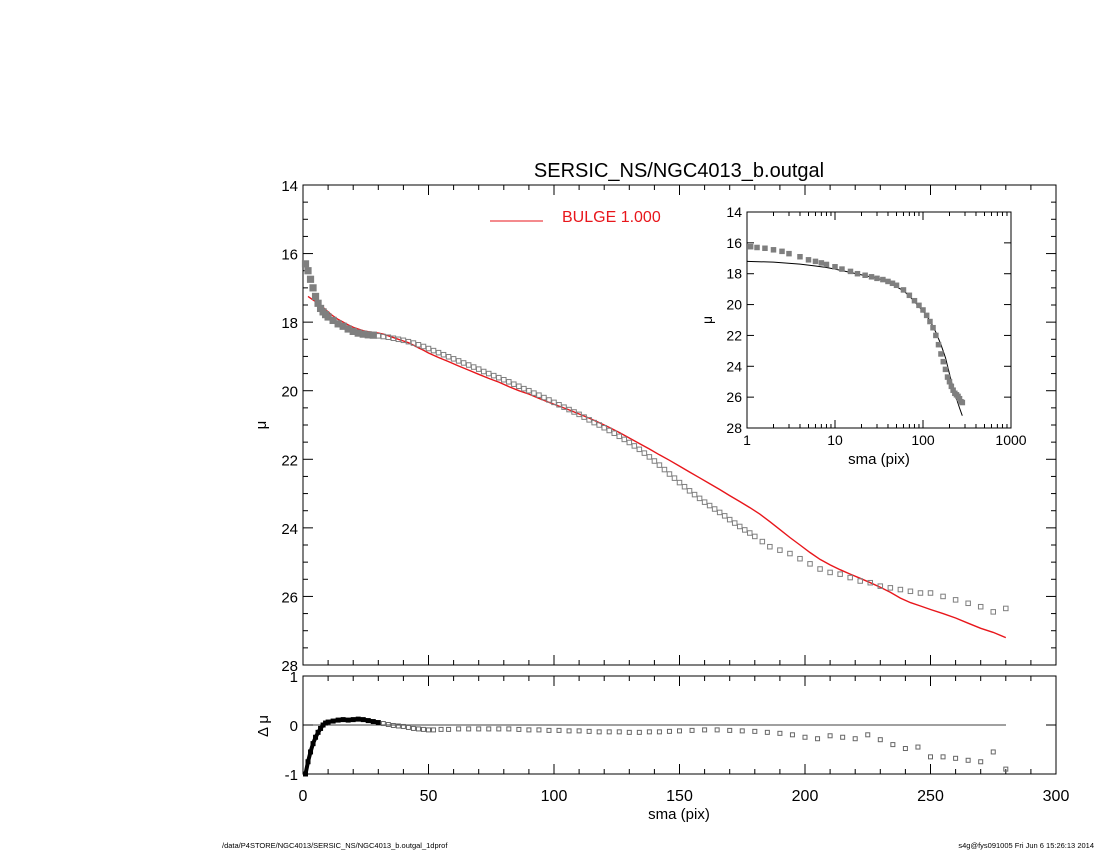  I want to click on residual-y-tick-label: 0, so click(294, 726).